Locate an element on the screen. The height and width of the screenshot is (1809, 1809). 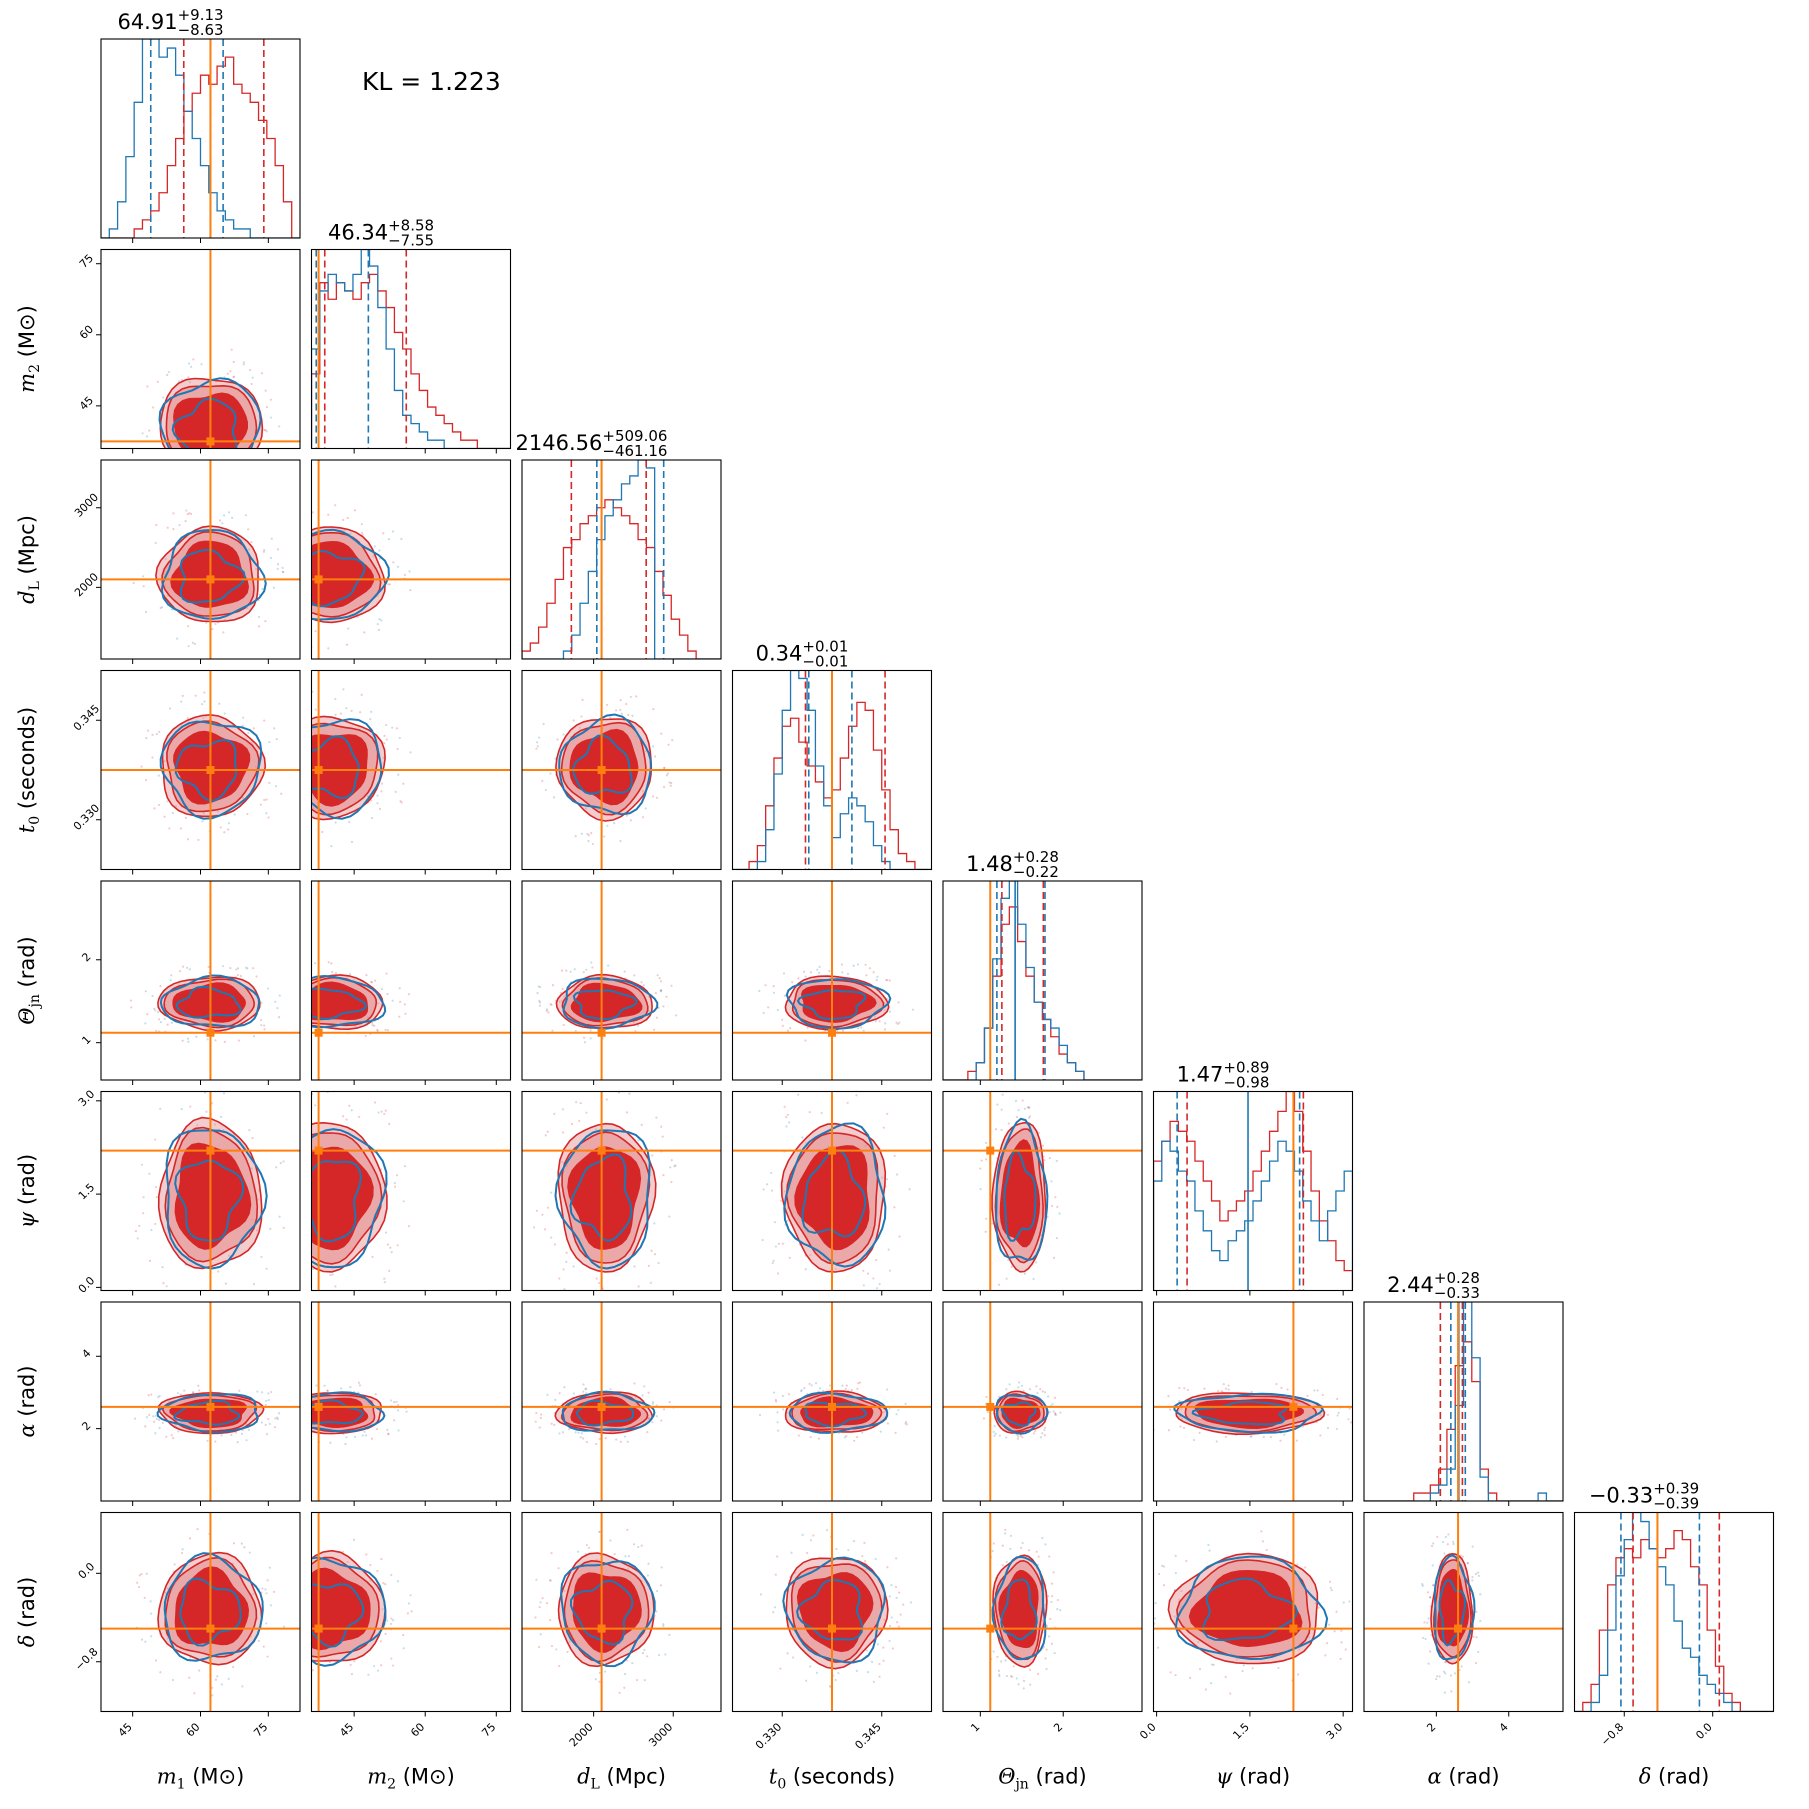
panel-content is located at coordinates (406, 559).